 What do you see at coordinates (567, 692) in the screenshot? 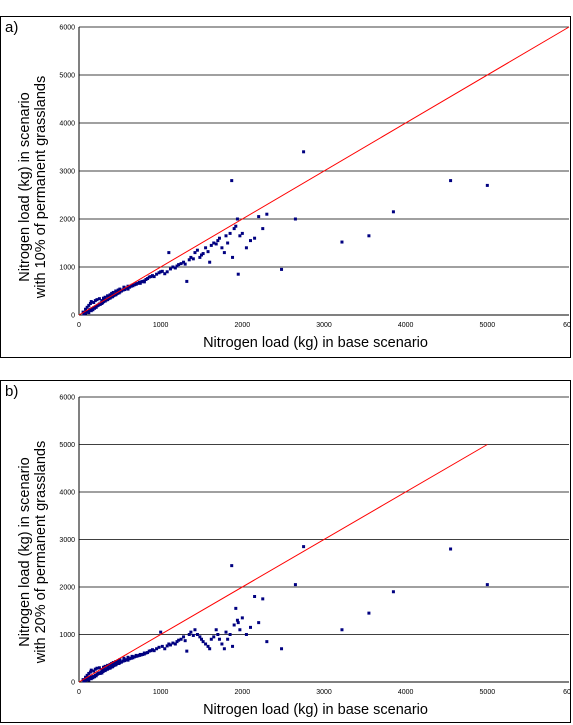
I see `x-tick-label: 600` at bounding box center [567, 692].